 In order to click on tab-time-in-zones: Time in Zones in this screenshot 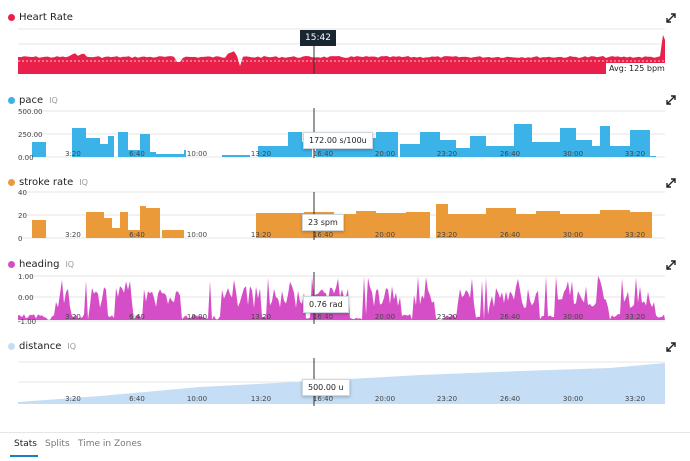, I will do `click(110, 444)`.